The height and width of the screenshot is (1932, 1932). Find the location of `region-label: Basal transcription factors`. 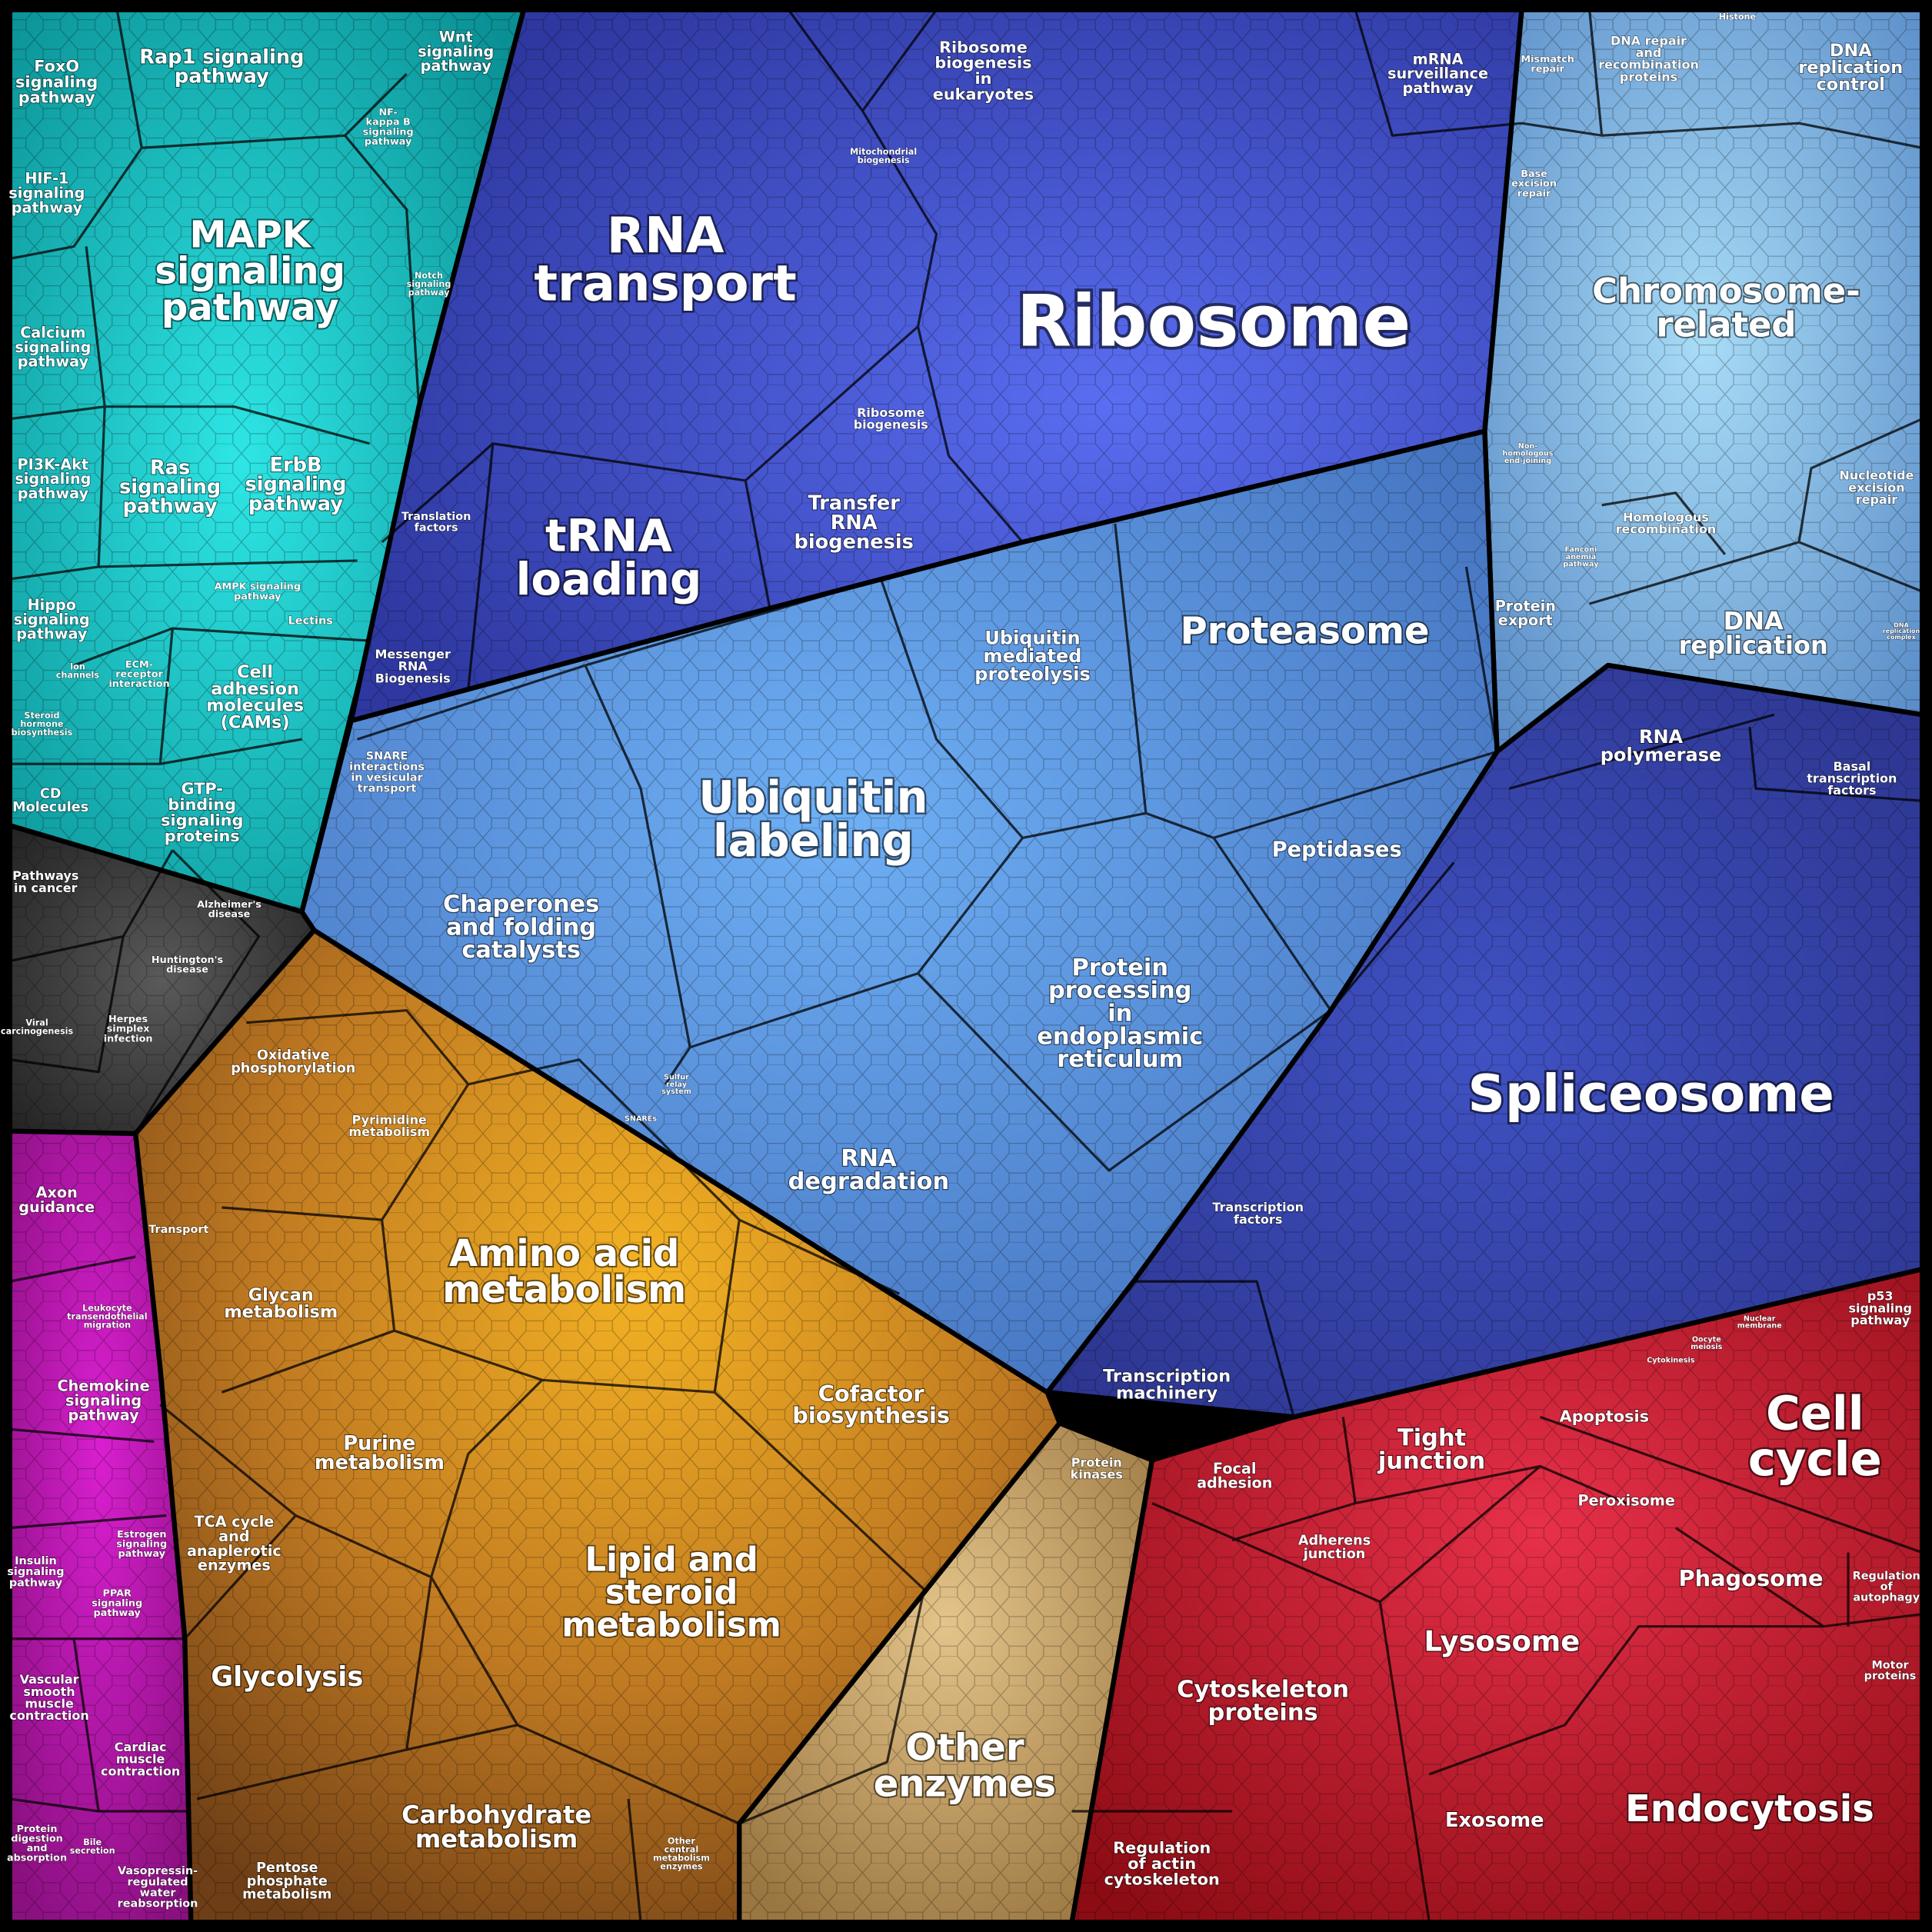

region-label: Basal transcription factors is located at coordinates (1852, 777).